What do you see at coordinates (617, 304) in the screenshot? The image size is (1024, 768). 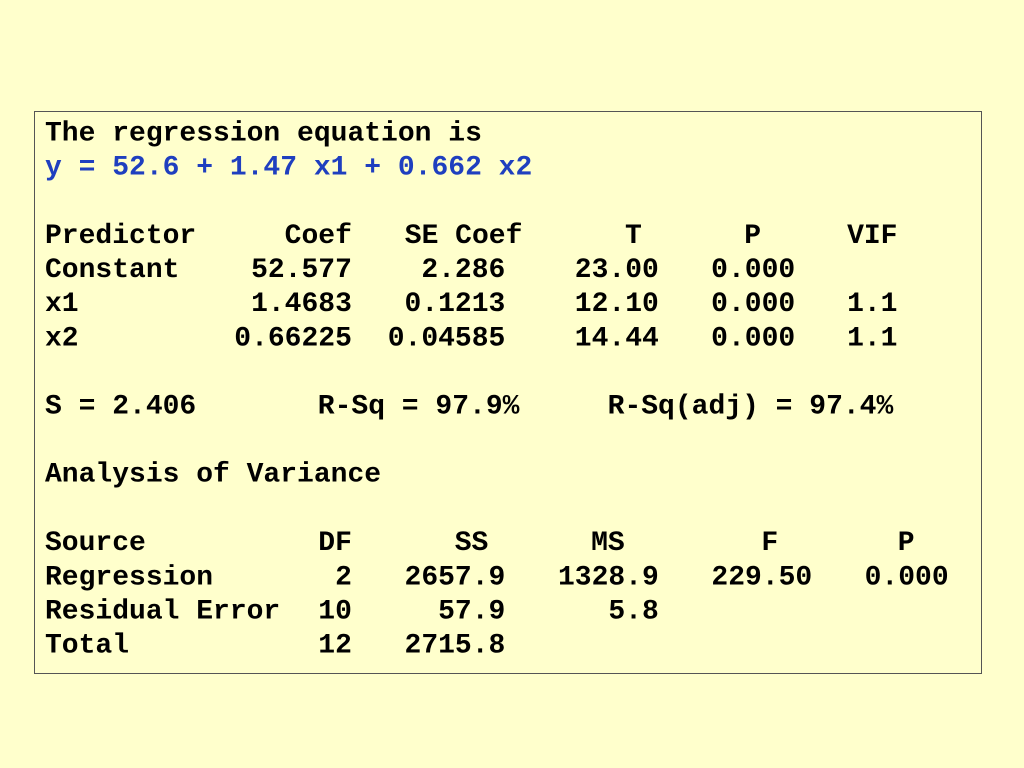 I see `coef-cell: 12.10` at bounding box center [617, 304].